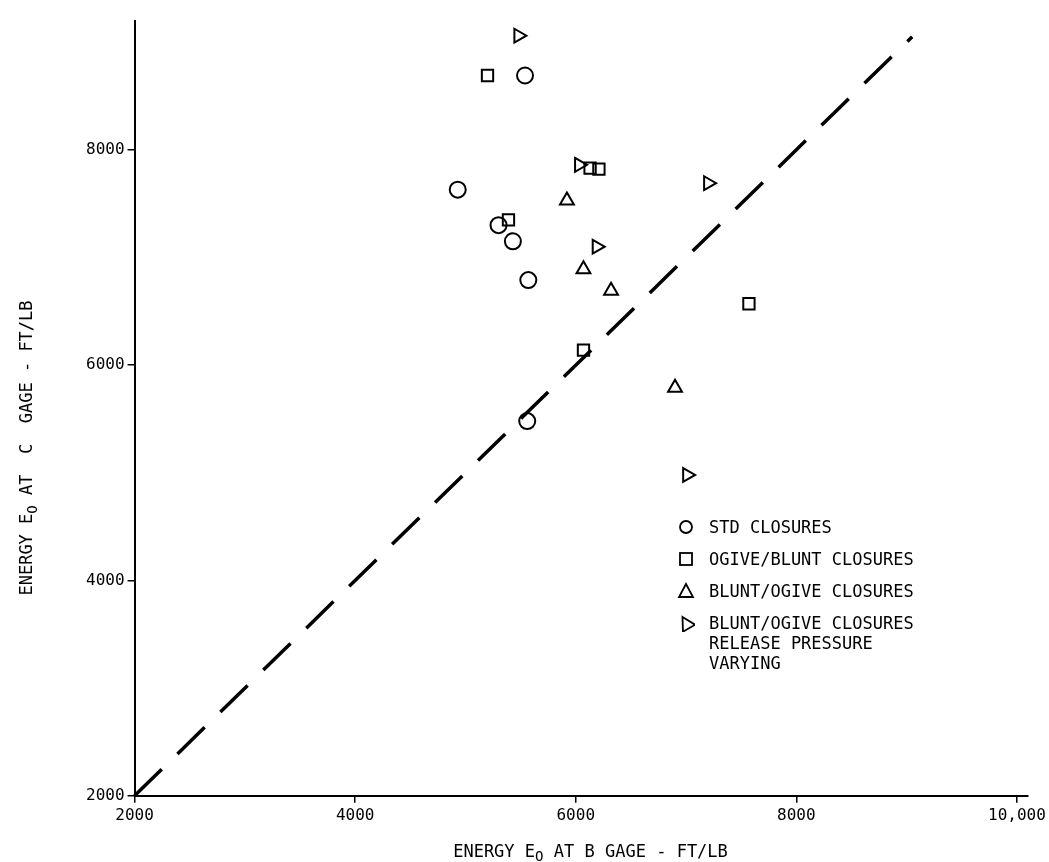 This screenshot has width=1049, height=862. What do you see at coordinates (770, 527) in the screenshot?
I see `legend-label: STD CLOSURES` at bounding box center [770, 527].